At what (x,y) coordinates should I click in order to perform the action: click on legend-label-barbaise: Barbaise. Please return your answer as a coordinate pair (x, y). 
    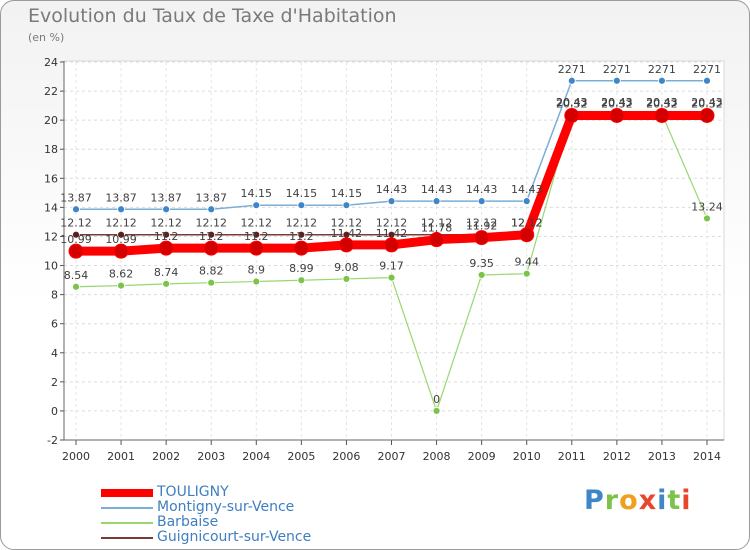
    Looking at the image, I should click on (188, 522).